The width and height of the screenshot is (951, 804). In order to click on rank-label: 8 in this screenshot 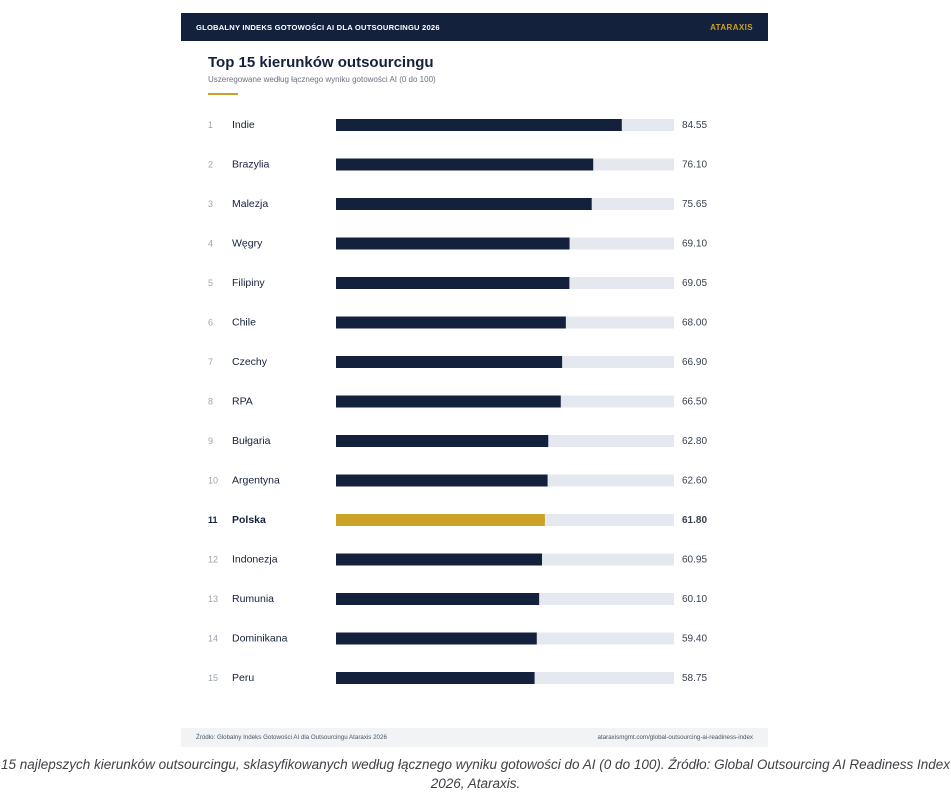, I will do `click(210, 402)`.